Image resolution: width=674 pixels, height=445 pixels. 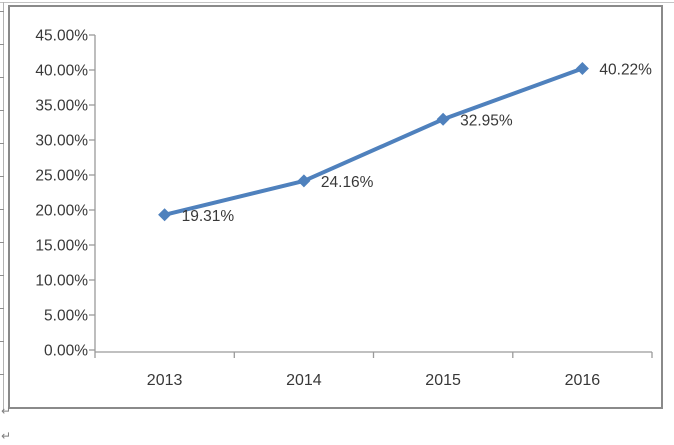 What do you see at coordinates (61, 211) in the screenshot?
I see `y-axis-label: 20.00%` at bounding box center [61, 211].